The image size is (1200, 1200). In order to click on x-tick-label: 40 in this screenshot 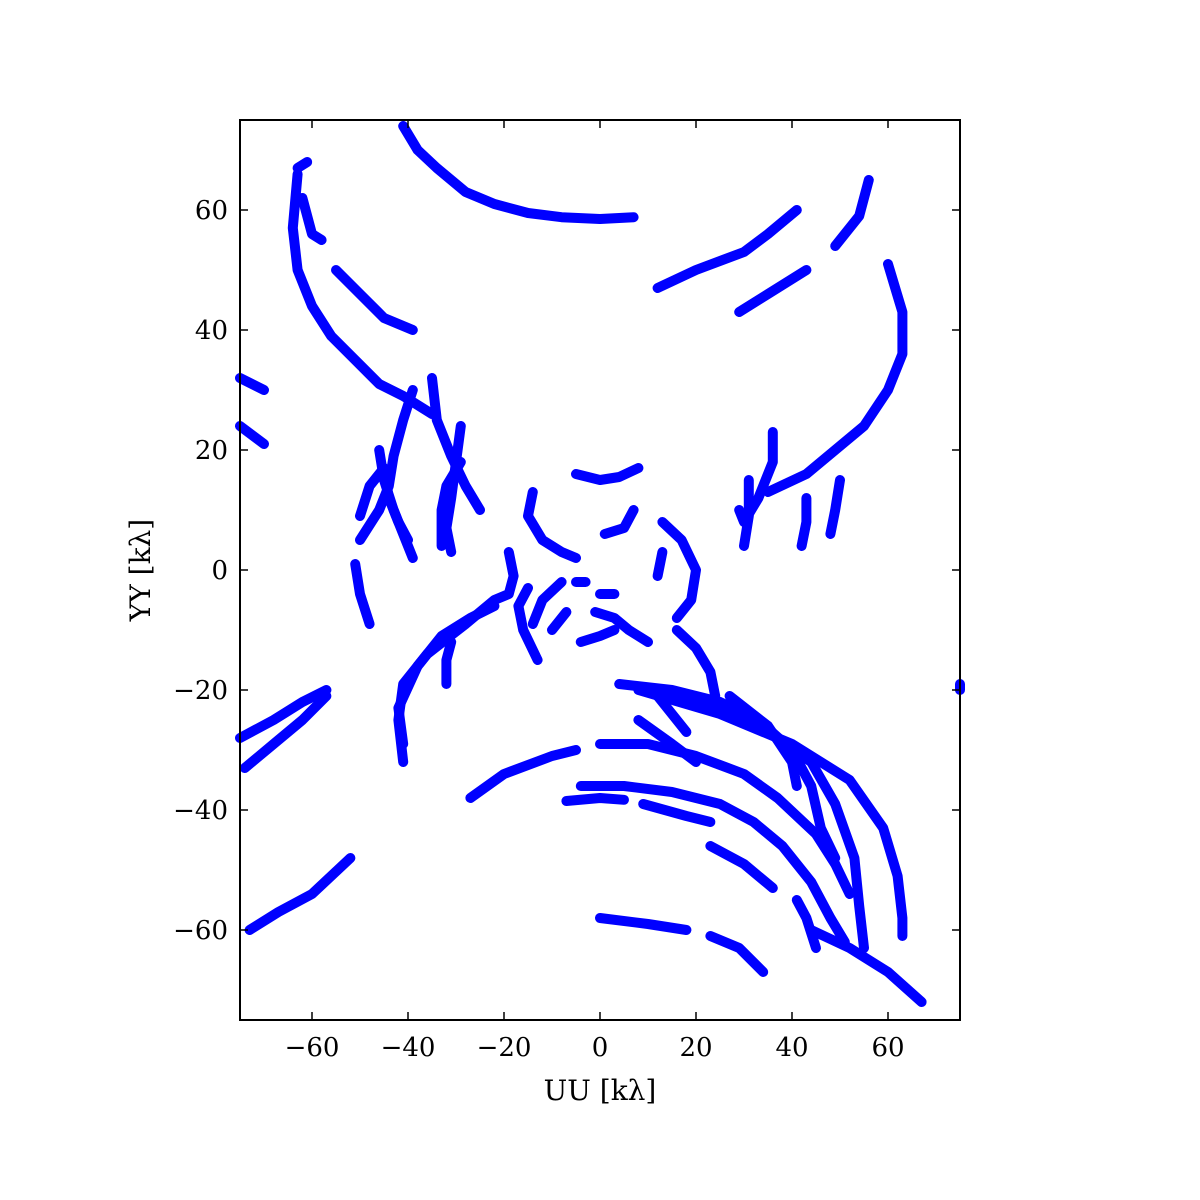, I will do `click(791, 1048)`.